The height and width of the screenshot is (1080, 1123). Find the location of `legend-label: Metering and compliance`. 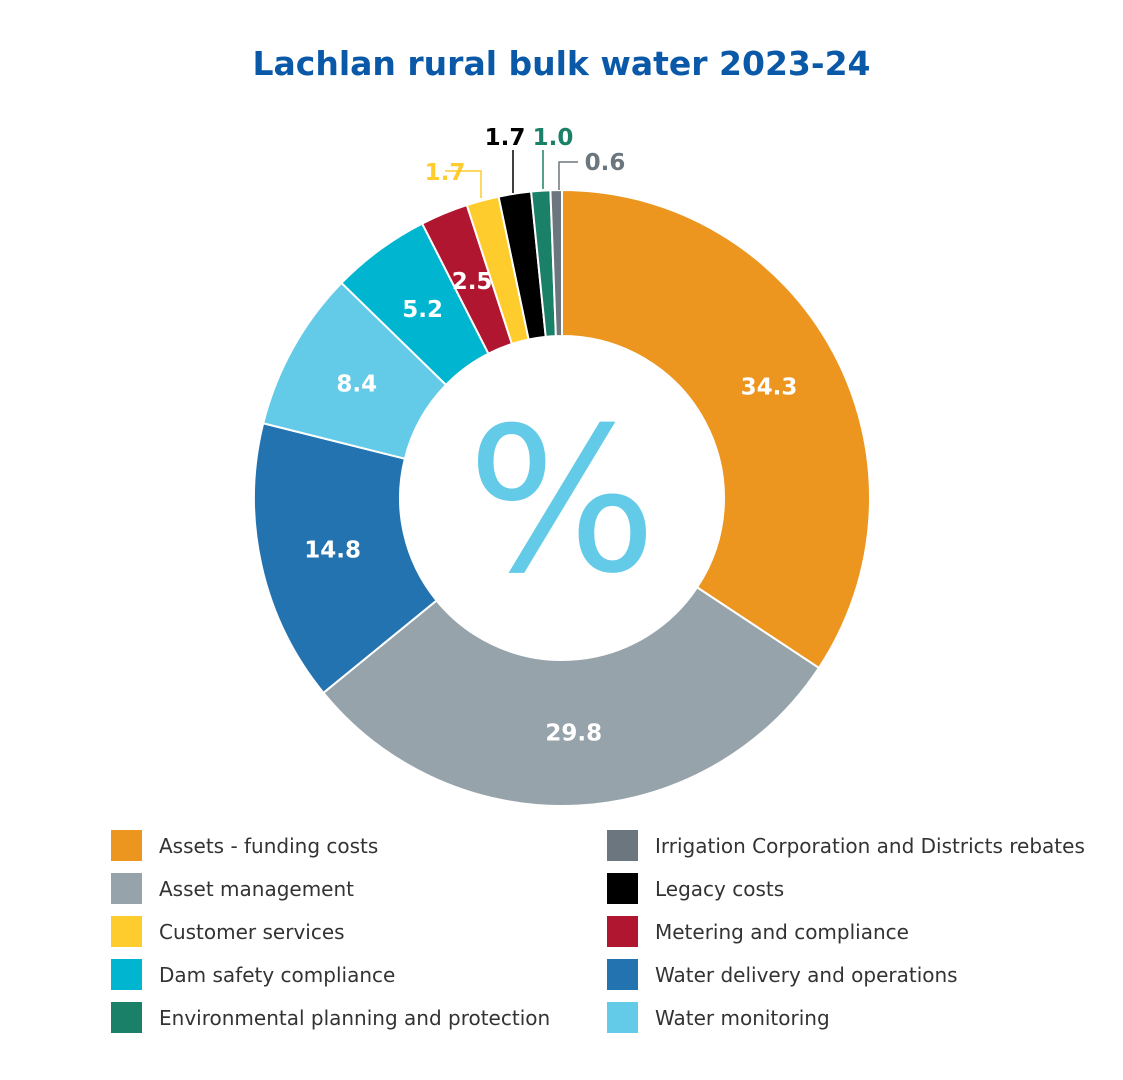

legend-label: Metering and compliance is located at coordinates (782, 931).